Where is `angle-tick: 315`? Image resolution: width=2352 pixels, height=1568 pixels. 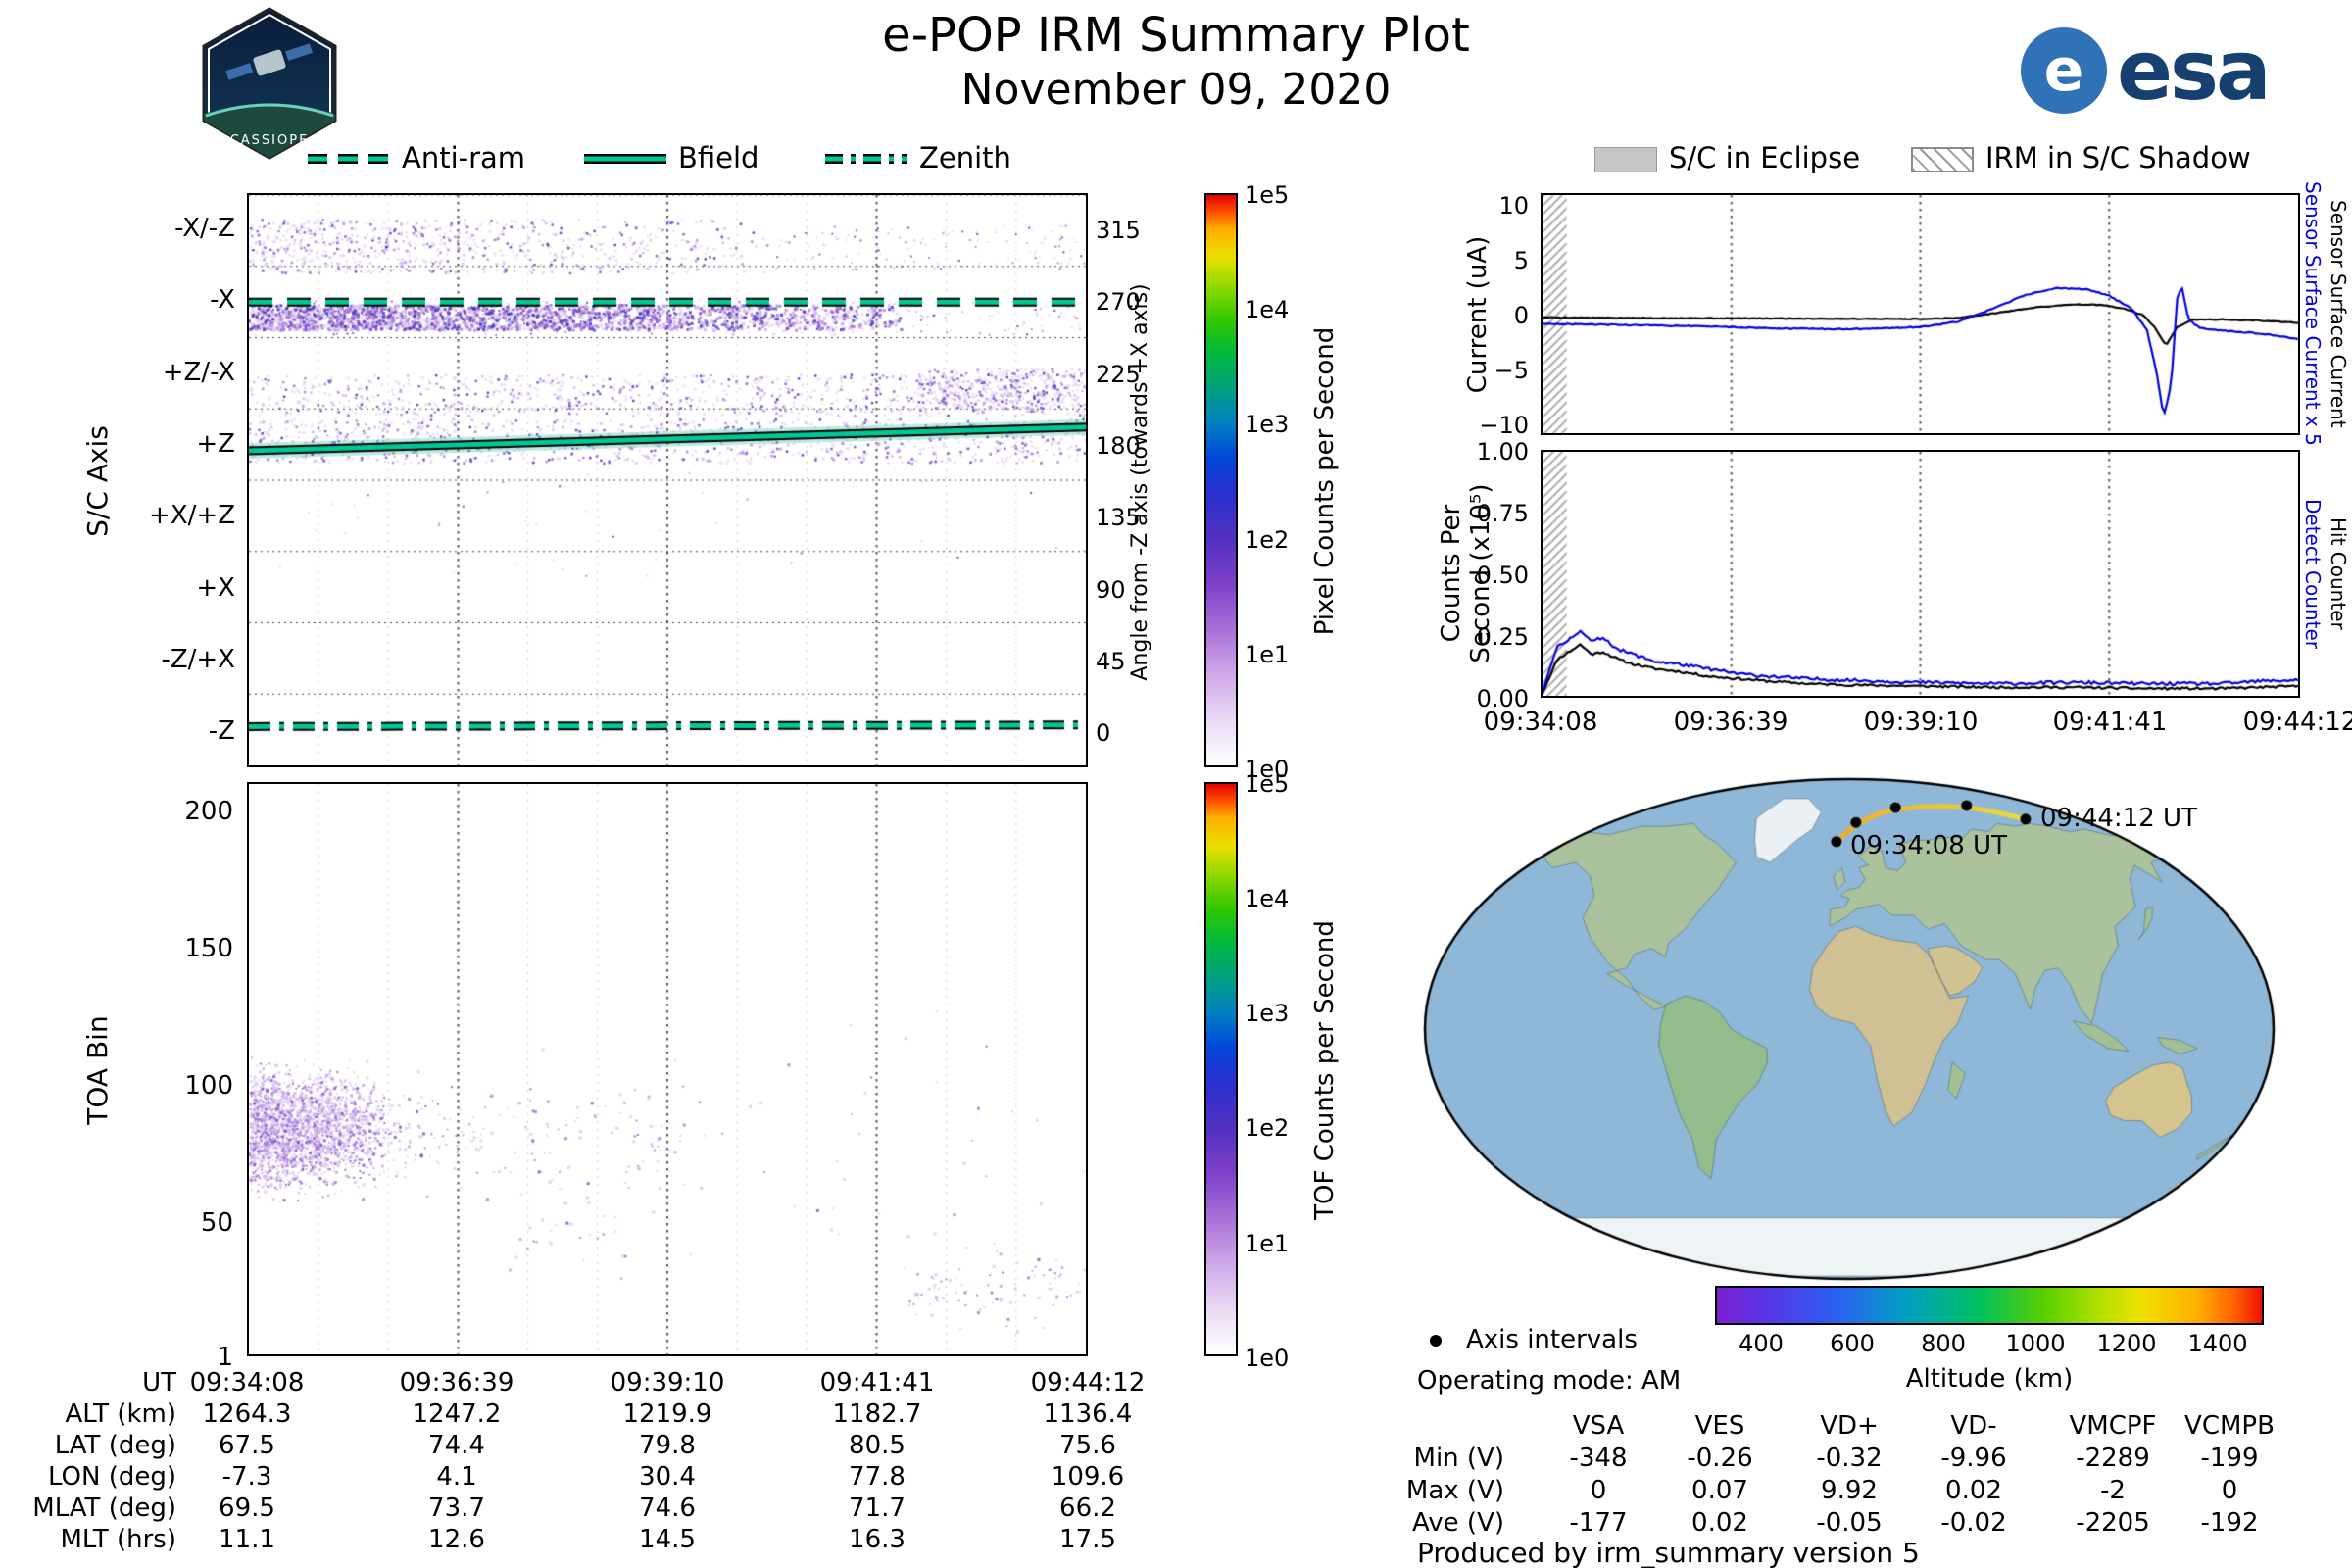 angle-tick: 315 is located at coordinates (1118, 230).